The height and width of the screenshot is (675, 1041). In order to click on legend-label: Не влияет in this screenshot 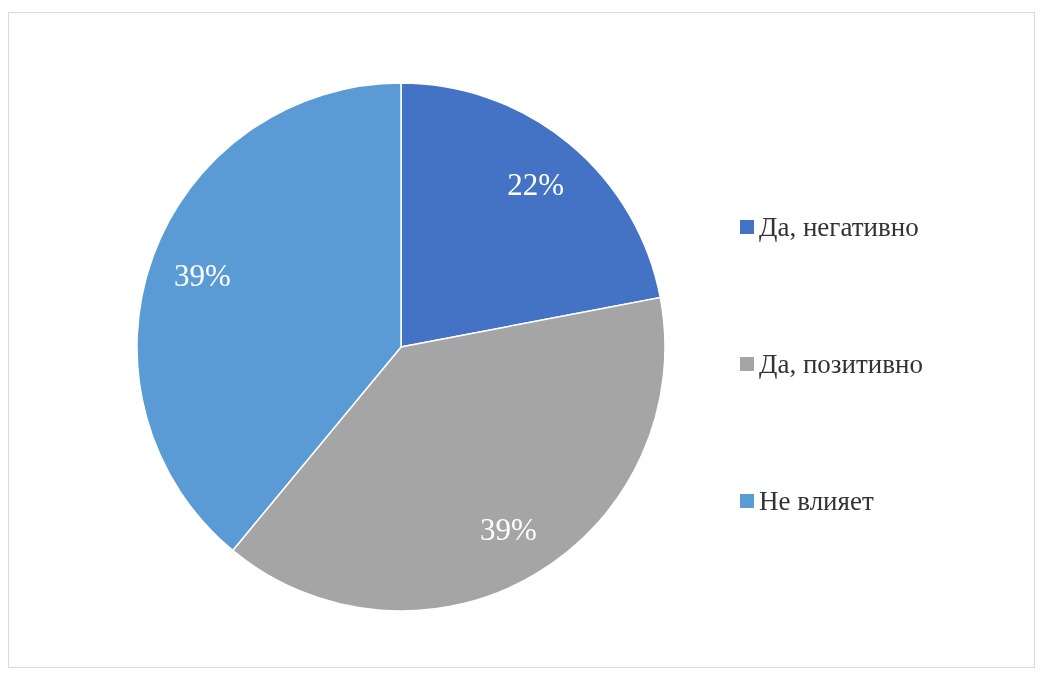, I will do `click(816, 501)`.